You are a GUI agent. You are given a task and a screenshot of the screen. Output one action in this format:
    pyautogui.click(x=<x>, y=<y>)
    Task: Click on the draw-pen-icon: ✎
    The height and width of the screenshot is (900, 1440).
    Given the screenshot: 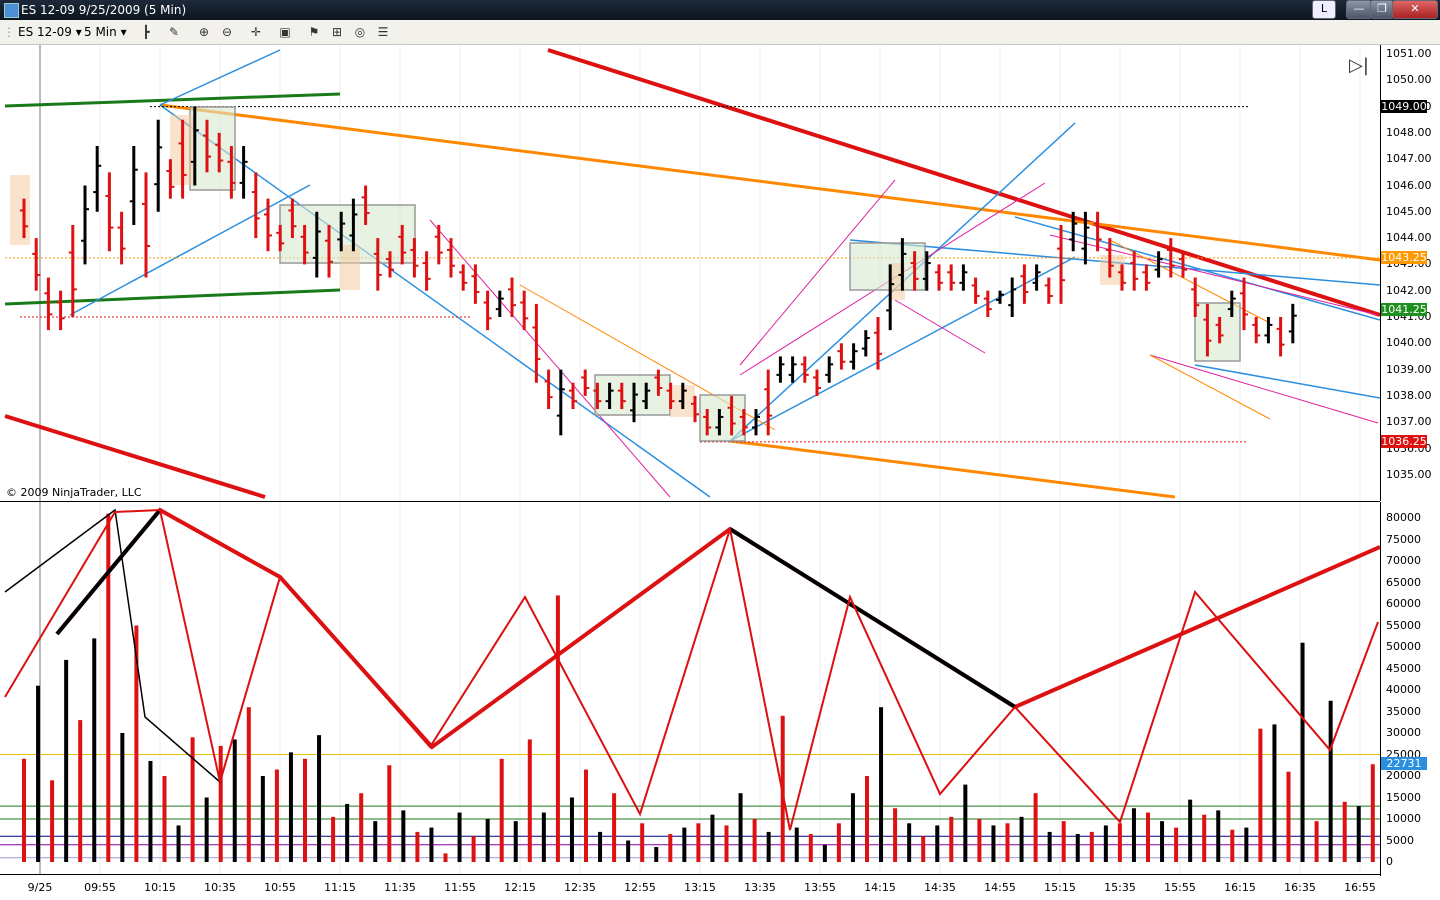 What is the action you would take?
    pyautogui.click(x=174, y=32)
    